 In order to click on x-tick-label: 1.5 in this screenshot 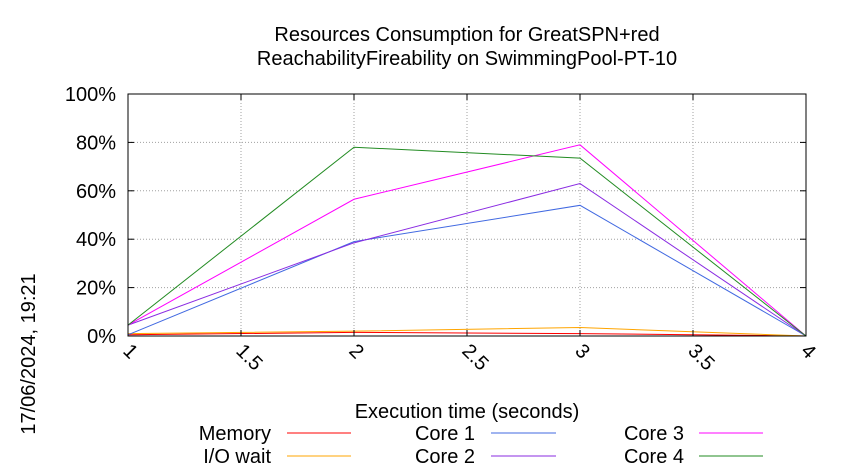, I will do `click(248, 357)`.